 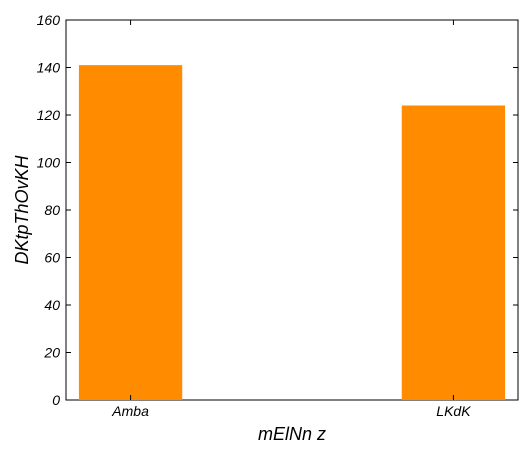 I want to click on x-tick-label: Amba, so click(x=130, y=411).